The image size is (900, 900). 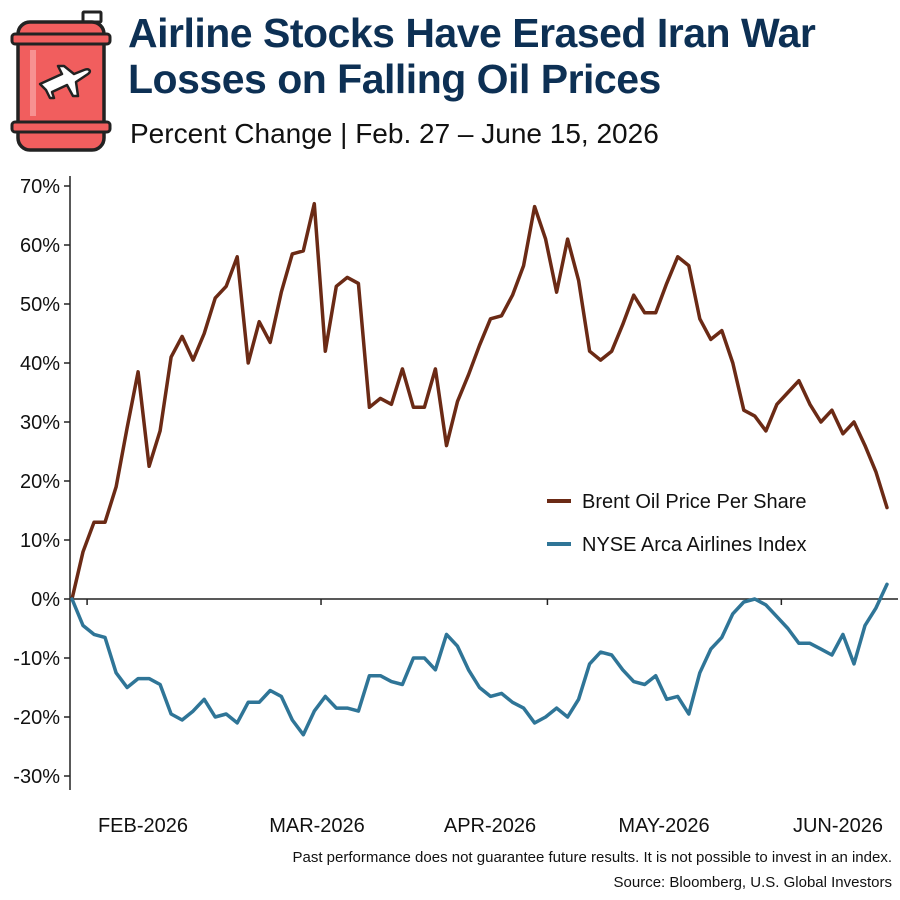 I want to click on y-tick-label: 30%, so click(x=40, y=423).